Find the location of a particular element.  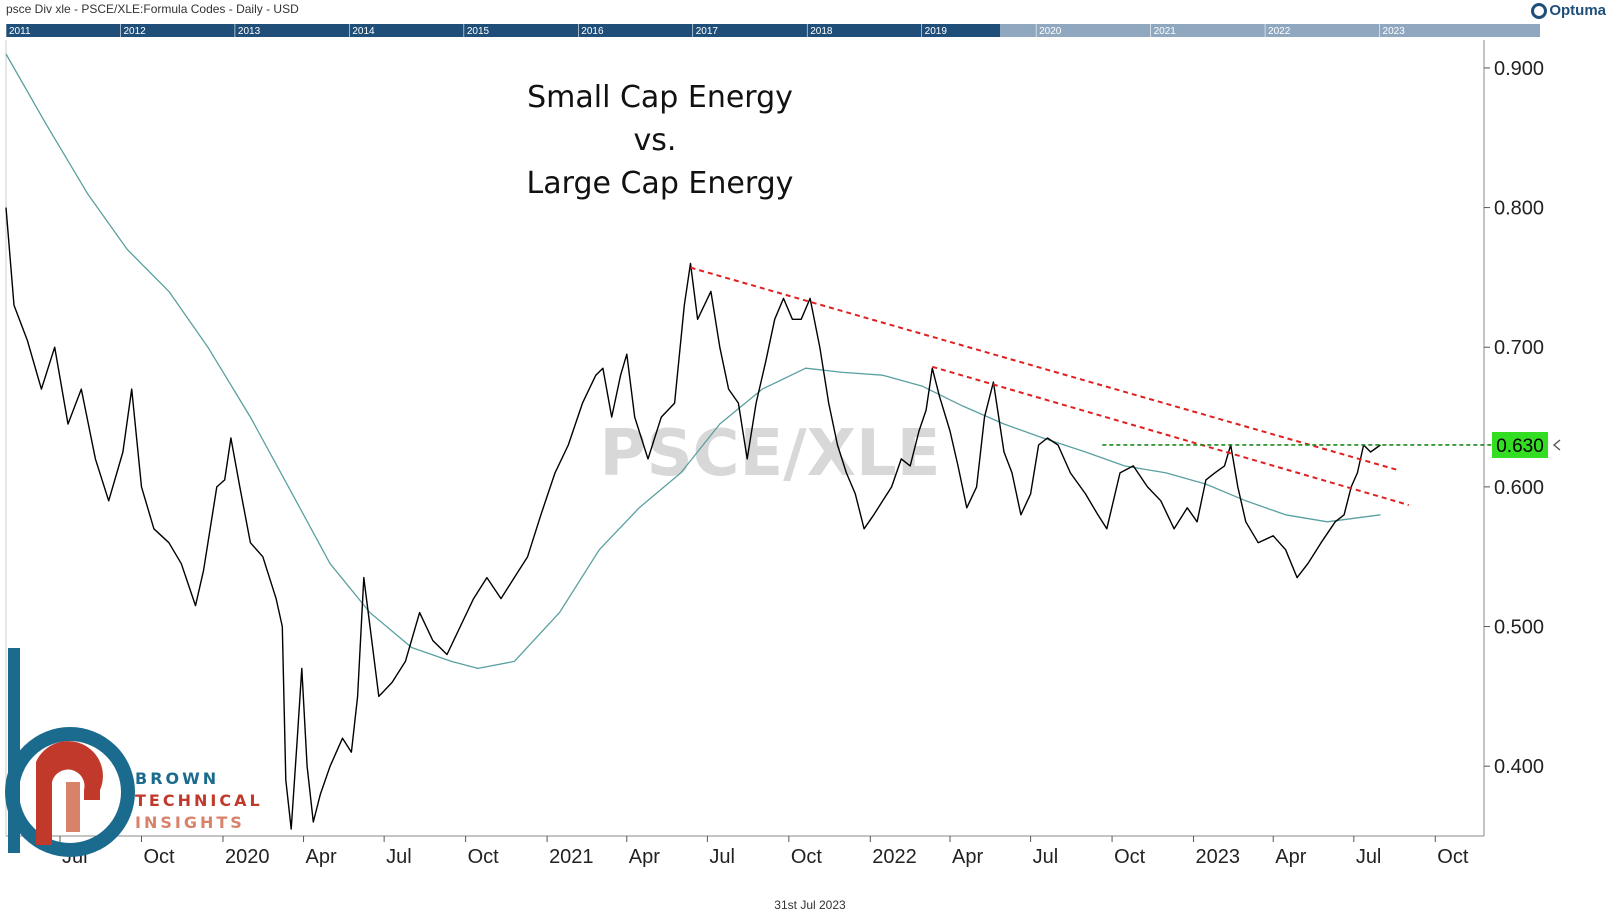

navigator-year-label: 2012 is located at coordinates (134, 31).